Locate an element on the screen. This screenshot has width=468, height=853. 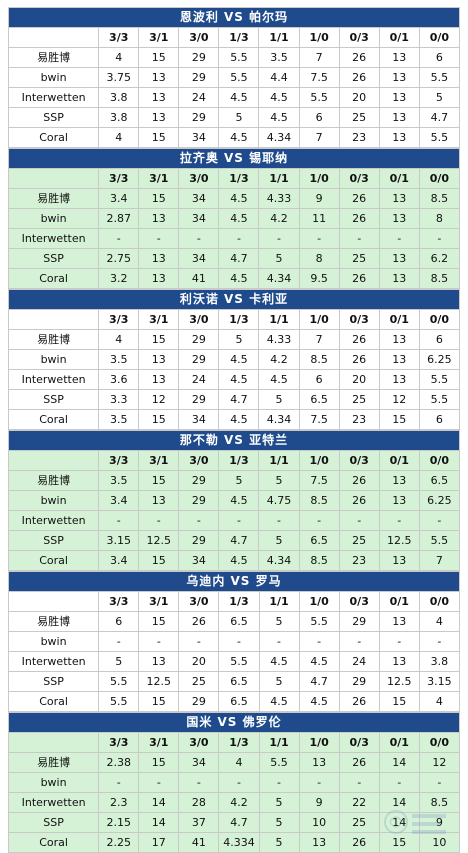
bookmaker-name: Coral is located at coordinates (54, 279).